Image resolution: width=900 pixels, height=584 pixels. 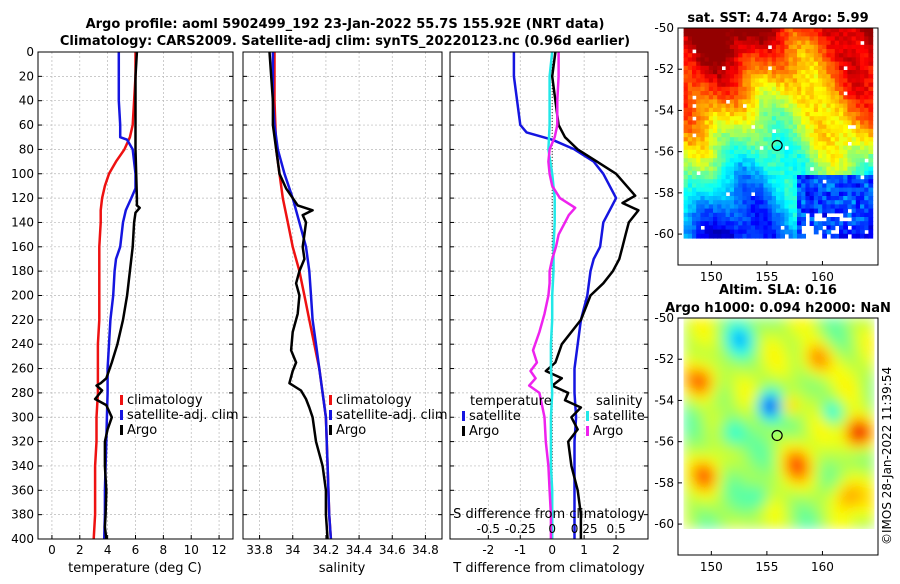 What do you see at coordinates (664, 69) in the screenshot?
I see `map-ytick-label: -52` at bounding box center [664, 69].